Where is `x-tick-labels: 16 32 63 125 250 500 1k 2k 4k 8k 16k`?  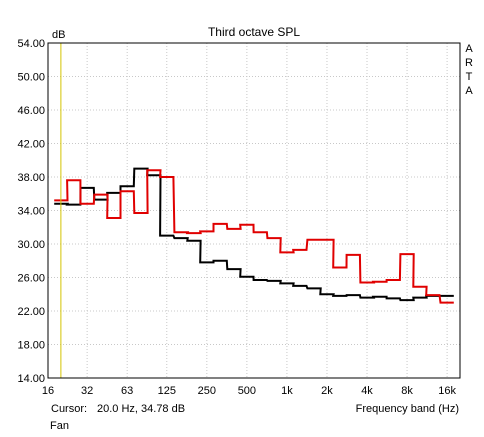
x-tick-labels: 16 32 63 125 250 500 1k 2k 4k 8k 16k is located at coordinates (249, 391).